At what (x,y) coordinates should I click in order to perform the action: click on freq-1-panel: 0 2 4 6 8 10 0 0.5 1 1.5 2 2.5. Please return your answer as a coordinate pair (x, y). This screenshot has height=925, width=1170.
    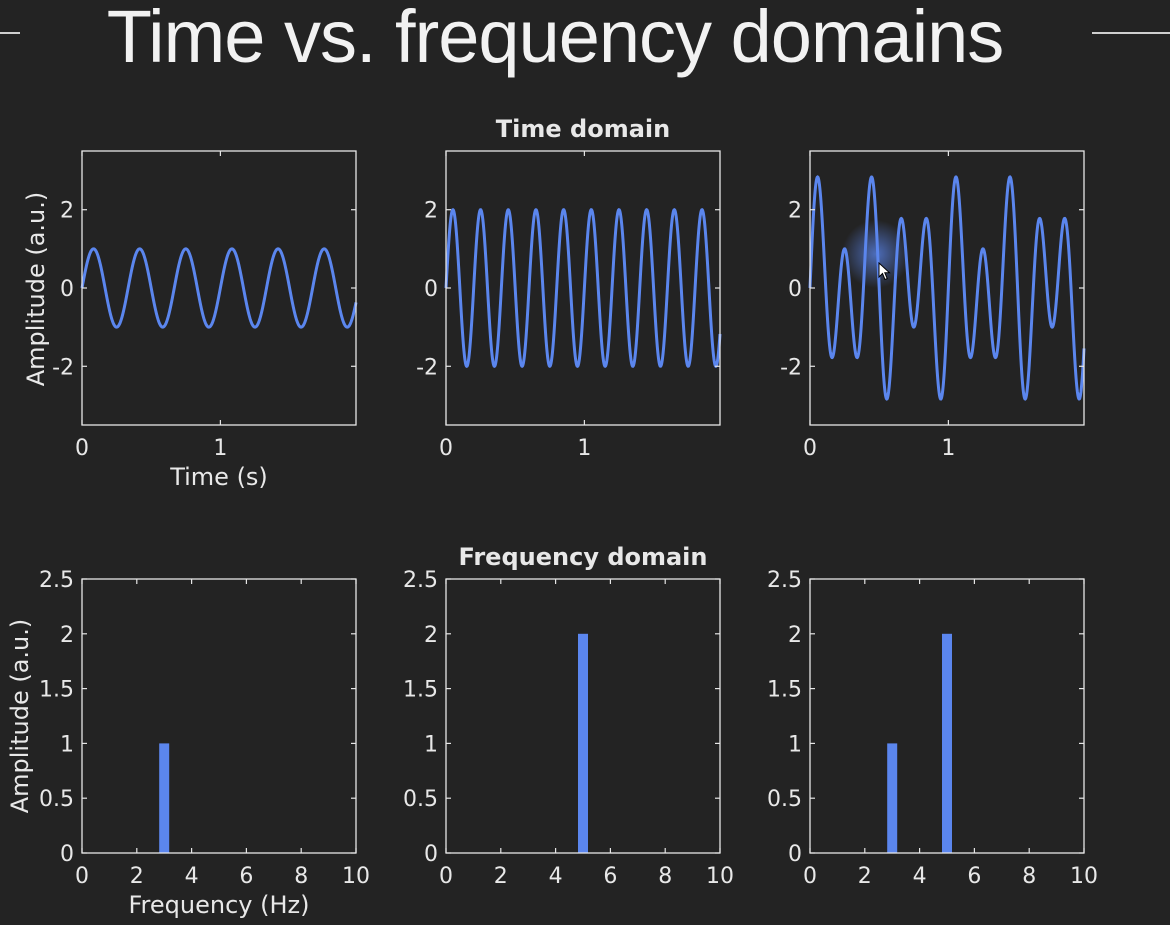
    Looking at the image, I should click on (204, 728).